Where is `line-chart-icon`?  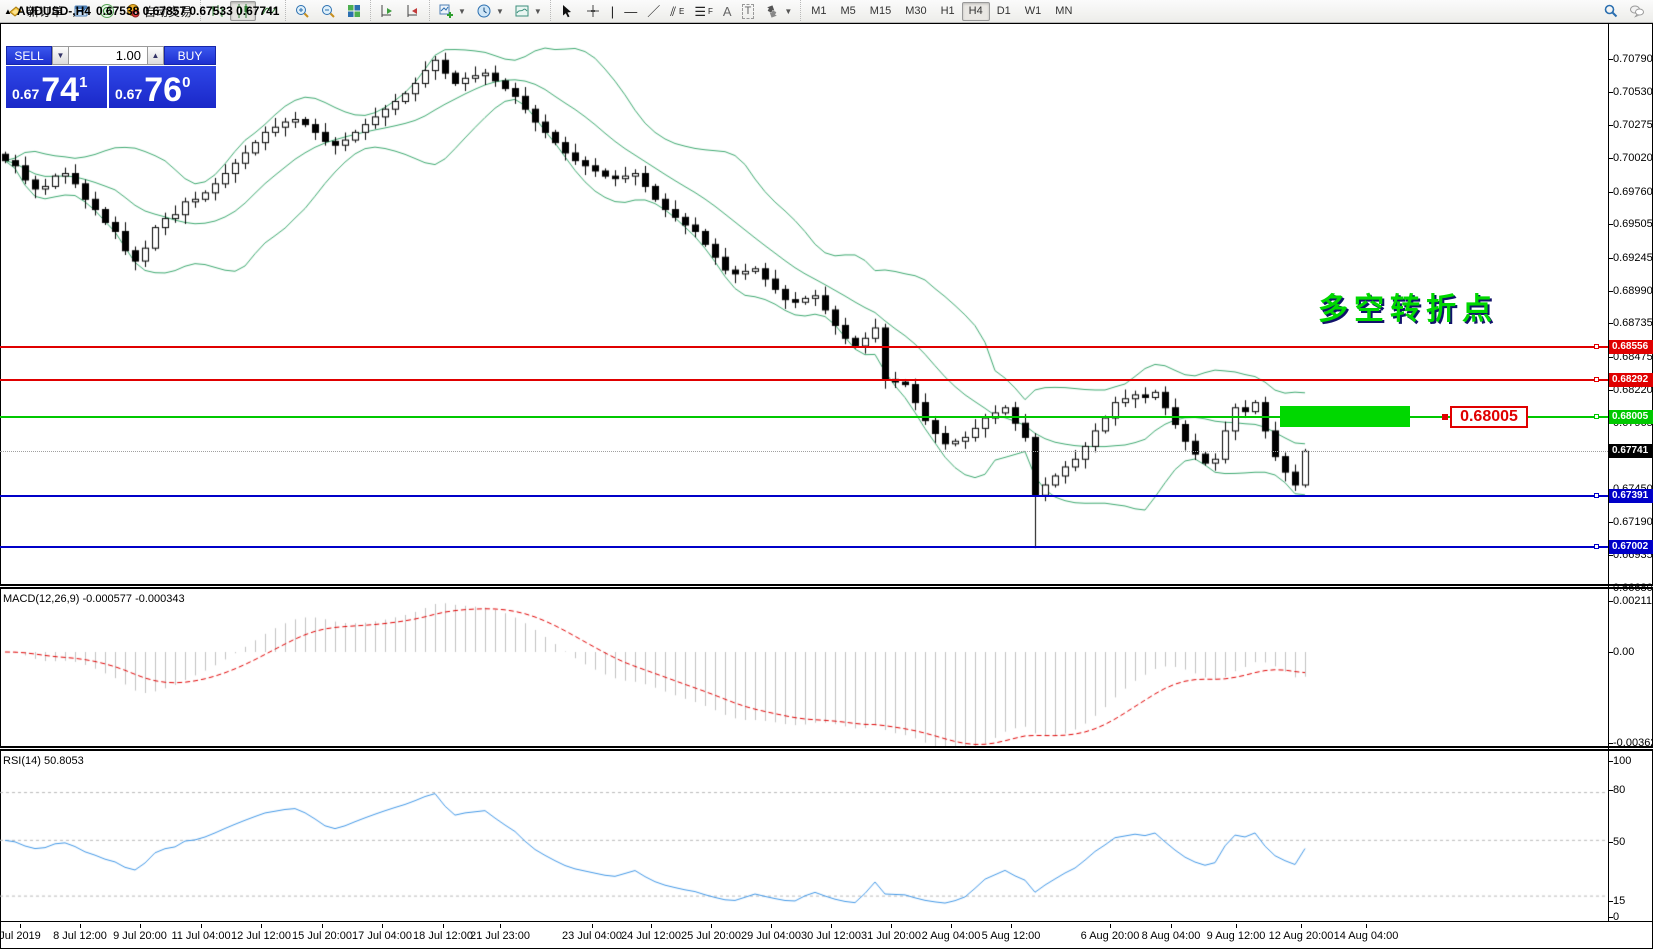 line-chart-icon is located at coordinates (269, 11).